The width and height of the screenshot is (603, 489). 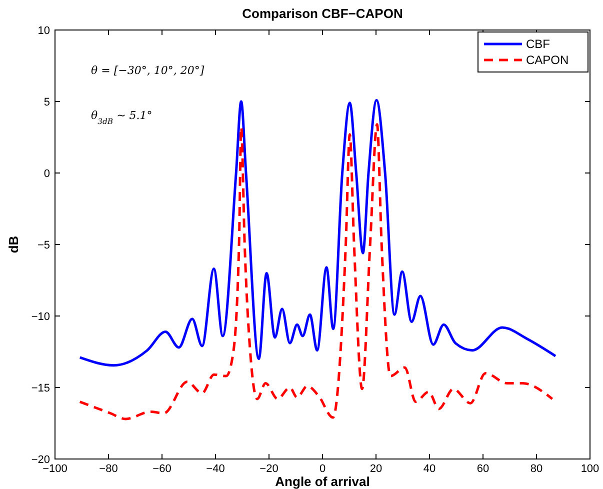 What do you see at coordinates (429, 469) in the screenshot?
I see `x-tick-label: 40` at bounding box center [429, 469].